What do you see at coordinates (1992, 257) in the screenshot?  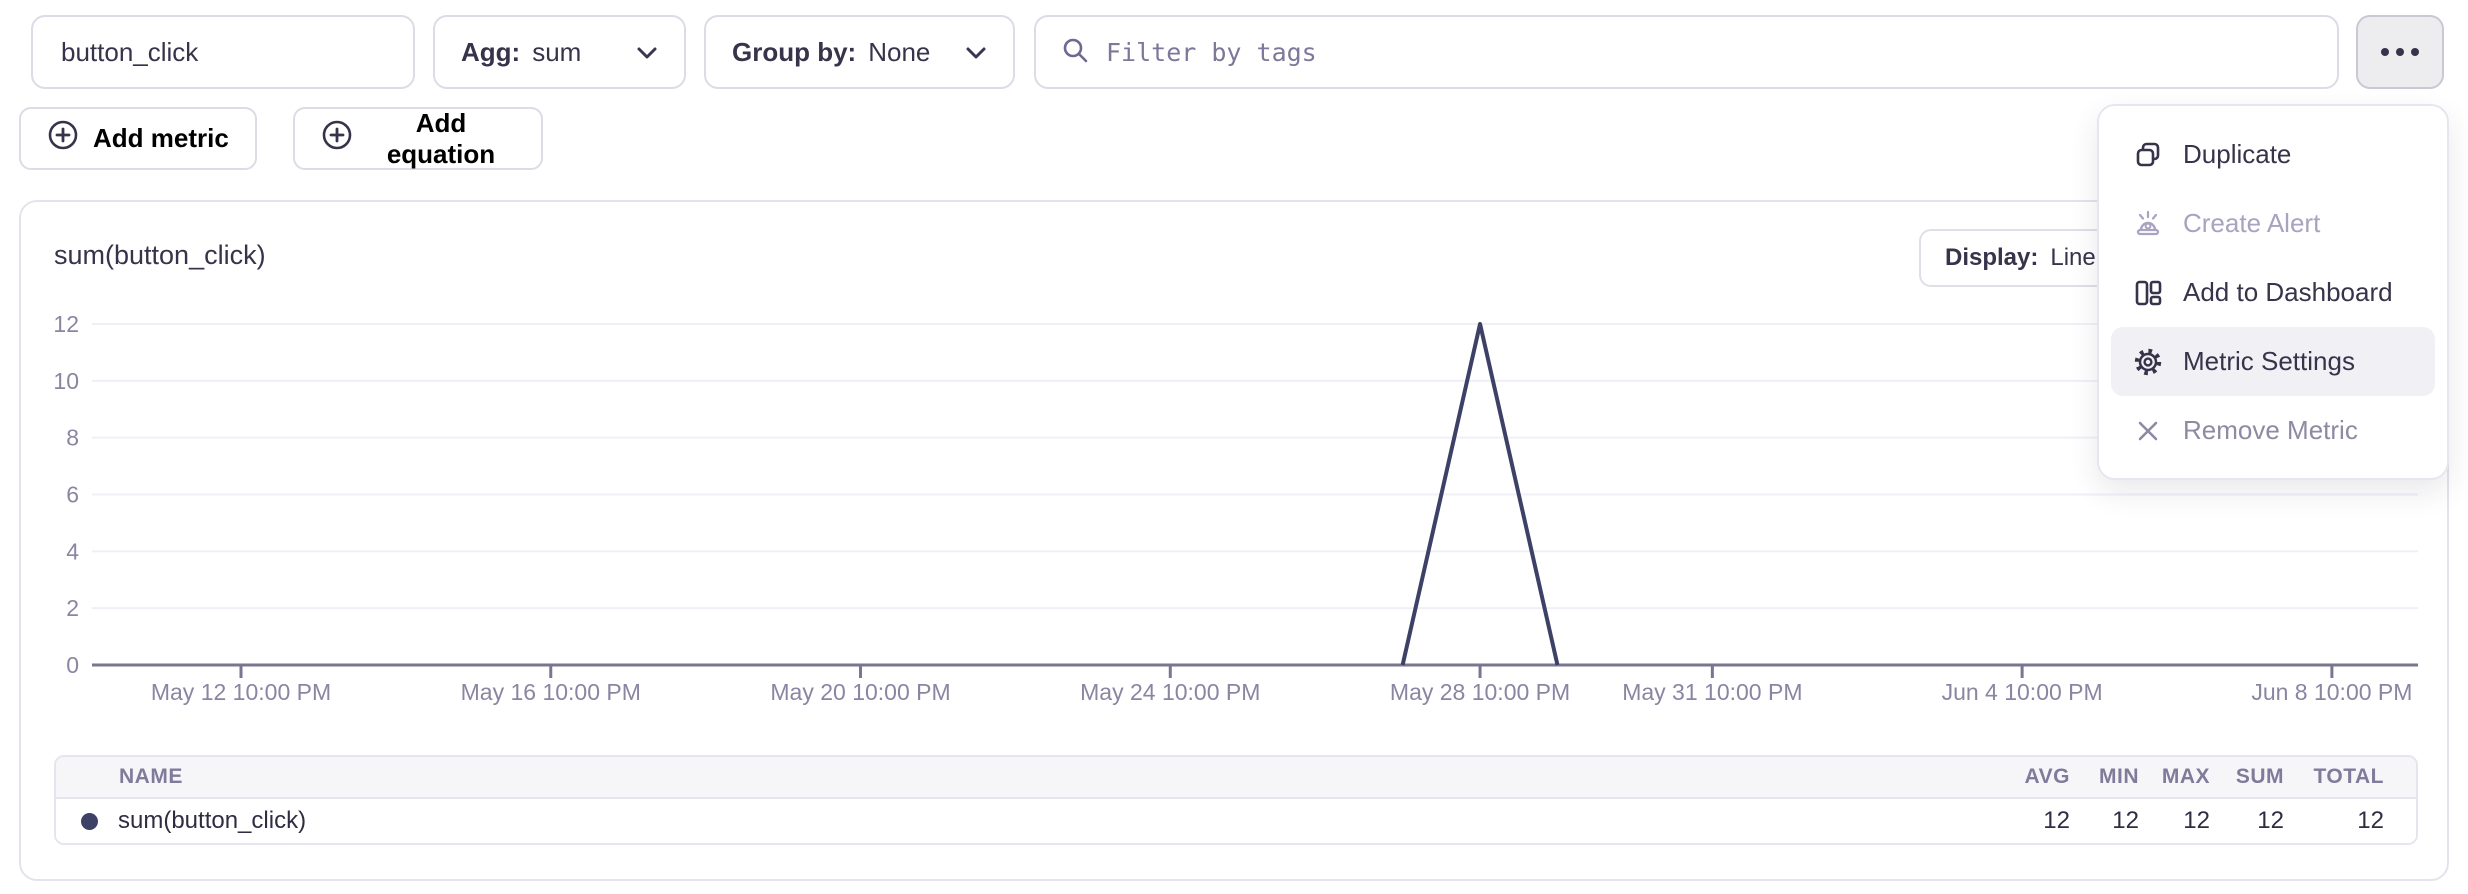 I see `display-label: Display:` at bounding box center [1992, 257].